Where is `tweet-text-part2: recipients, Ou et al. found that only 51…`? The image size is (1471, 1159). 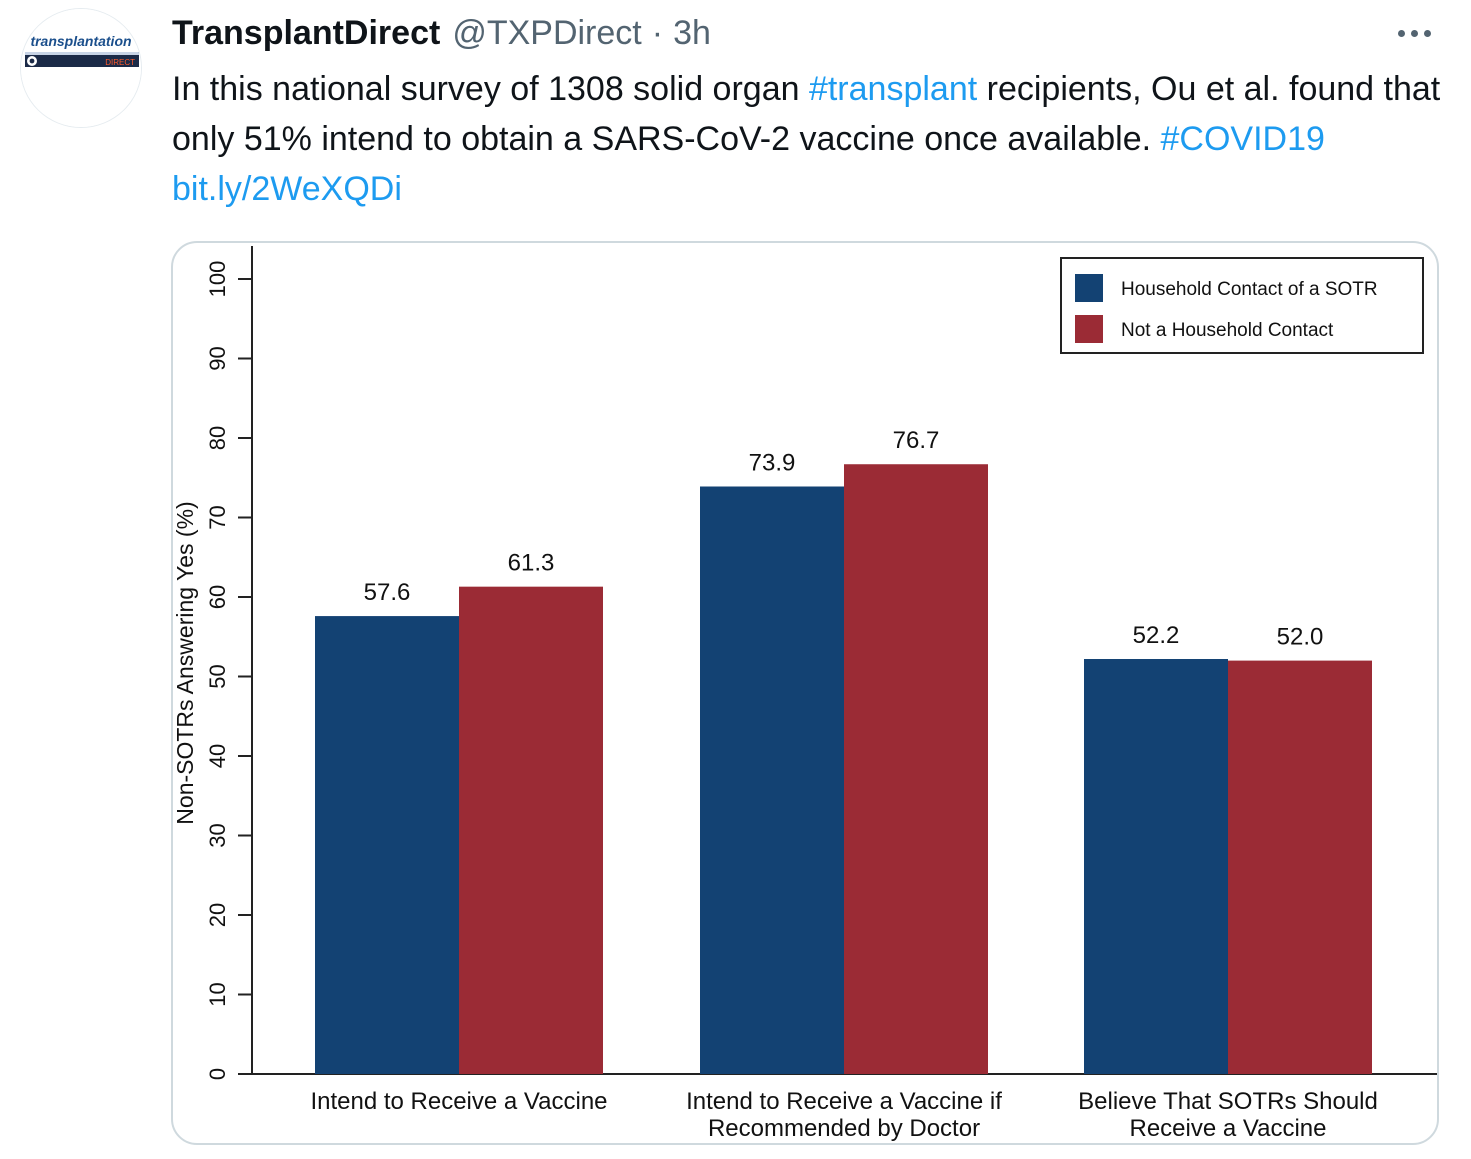
tweet-text-part2: recipients, Ou et al. found that only 51… is located at coordinates (806, 114).